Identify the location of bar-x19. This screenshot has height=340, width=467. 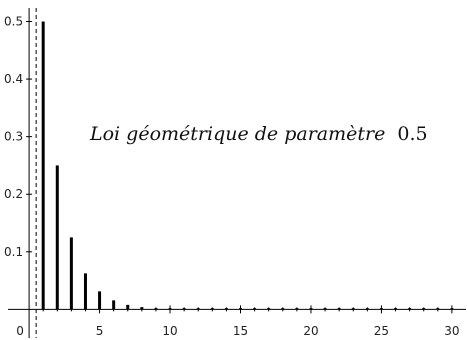
(297, 309).